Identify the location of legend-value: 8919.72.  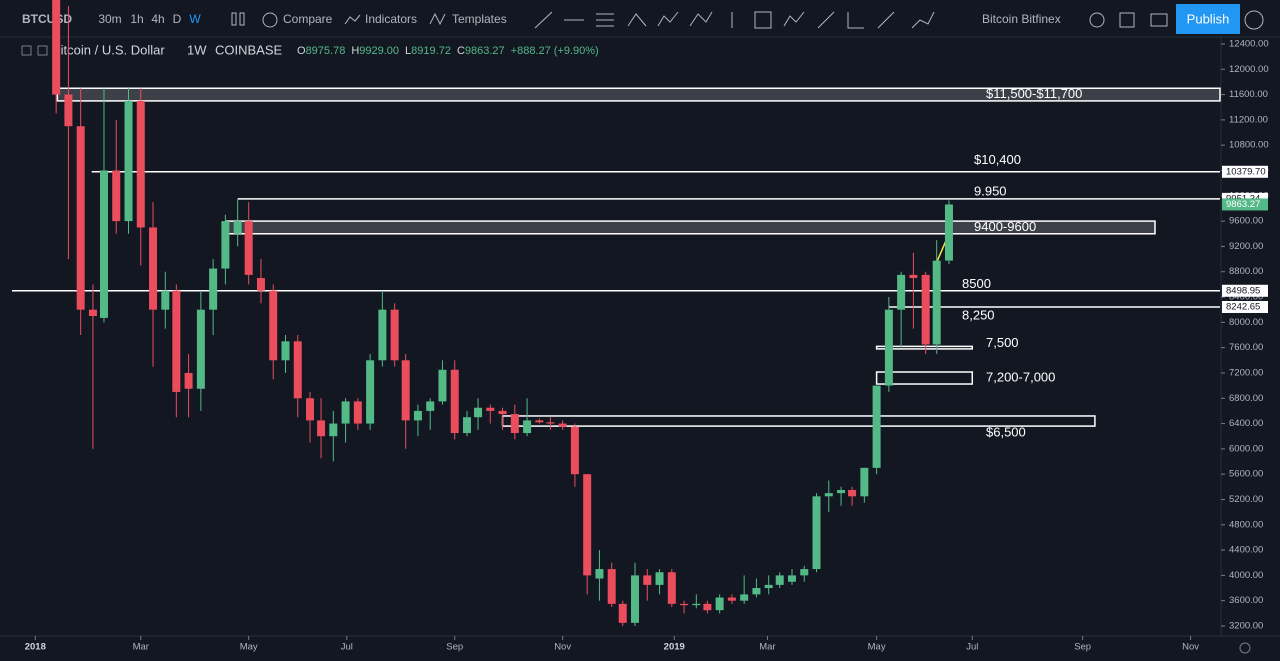
(431, 51).